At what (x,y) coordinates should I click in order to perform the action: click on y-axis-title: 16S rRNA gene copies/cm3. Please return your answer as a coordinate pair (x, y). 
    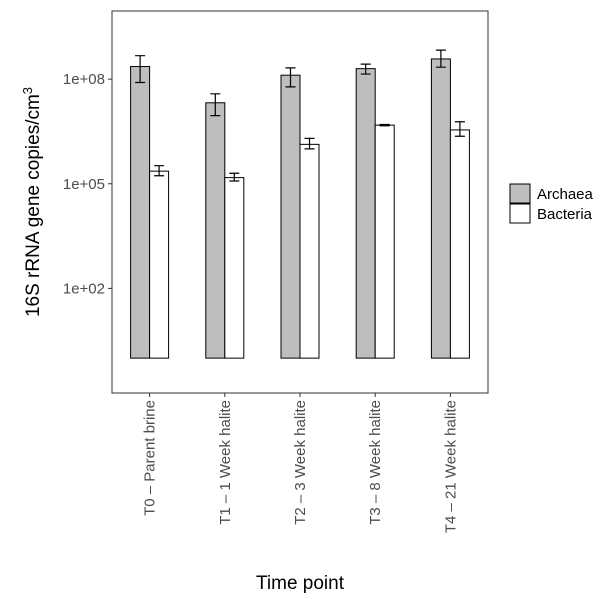
    Looking at the image, I should click on (32, 202).